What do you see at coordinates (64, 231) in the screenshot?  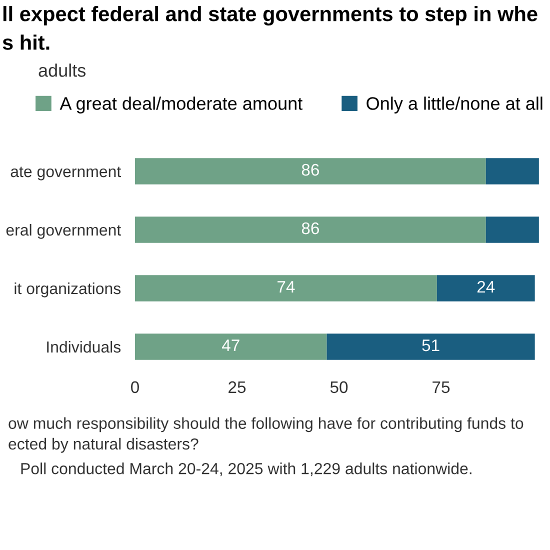 I see `y-tick-label: eral government` at bounding box center [64, 231].